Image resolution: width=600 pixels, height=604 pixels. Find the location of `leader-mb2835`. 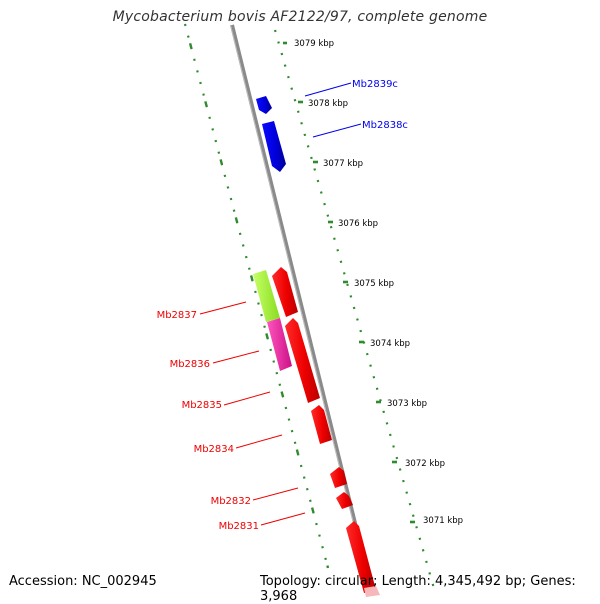

leader-mb2835 is located at coordinates (247, 398).